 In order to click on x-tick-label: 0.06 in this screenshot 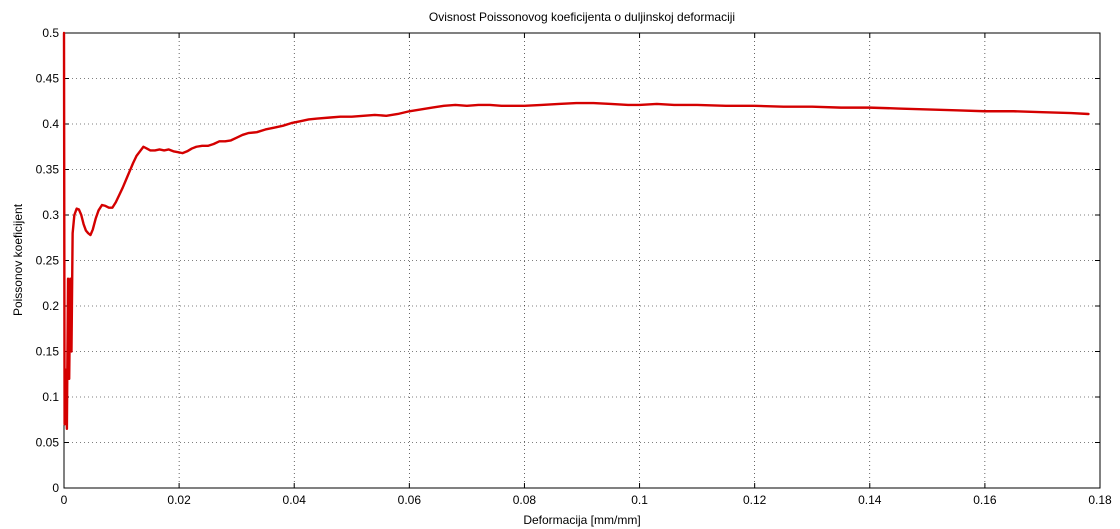, I will do `click(410, 500)`.